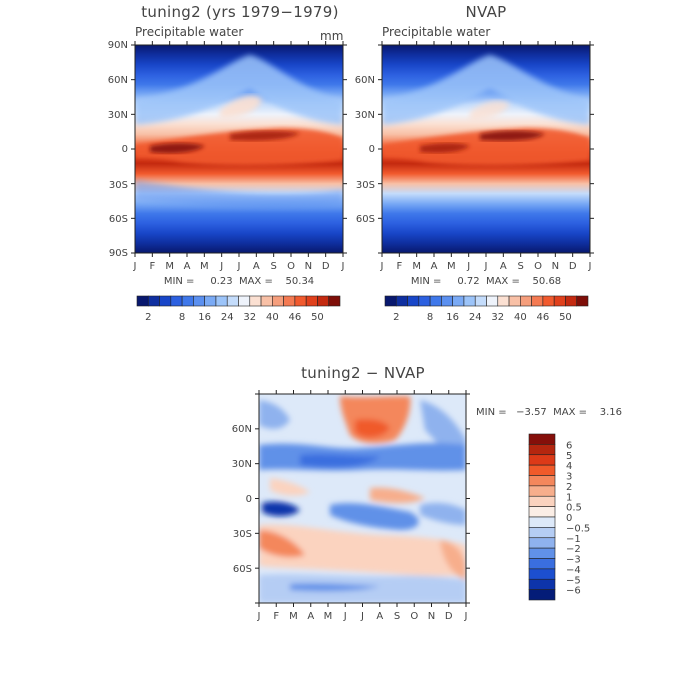 The width and height of the screenshot is (700, 700). What do you see at coordinates (331, 36) in the screenshot?
I see `units-label: mm` at bounding box center [331, 36].